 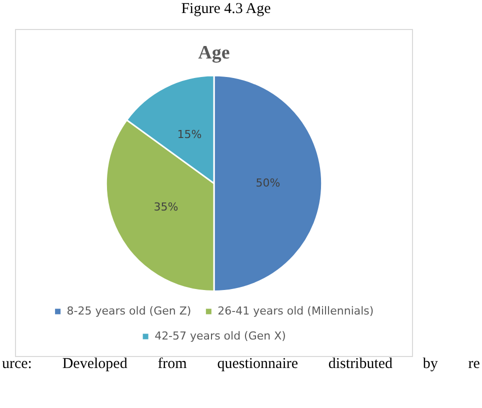 What do you see at coordinates (129, 311) in the screenshot?
I see `legend-label: 8-25 years old (Gen Z)` at bounding box center [129, 311].